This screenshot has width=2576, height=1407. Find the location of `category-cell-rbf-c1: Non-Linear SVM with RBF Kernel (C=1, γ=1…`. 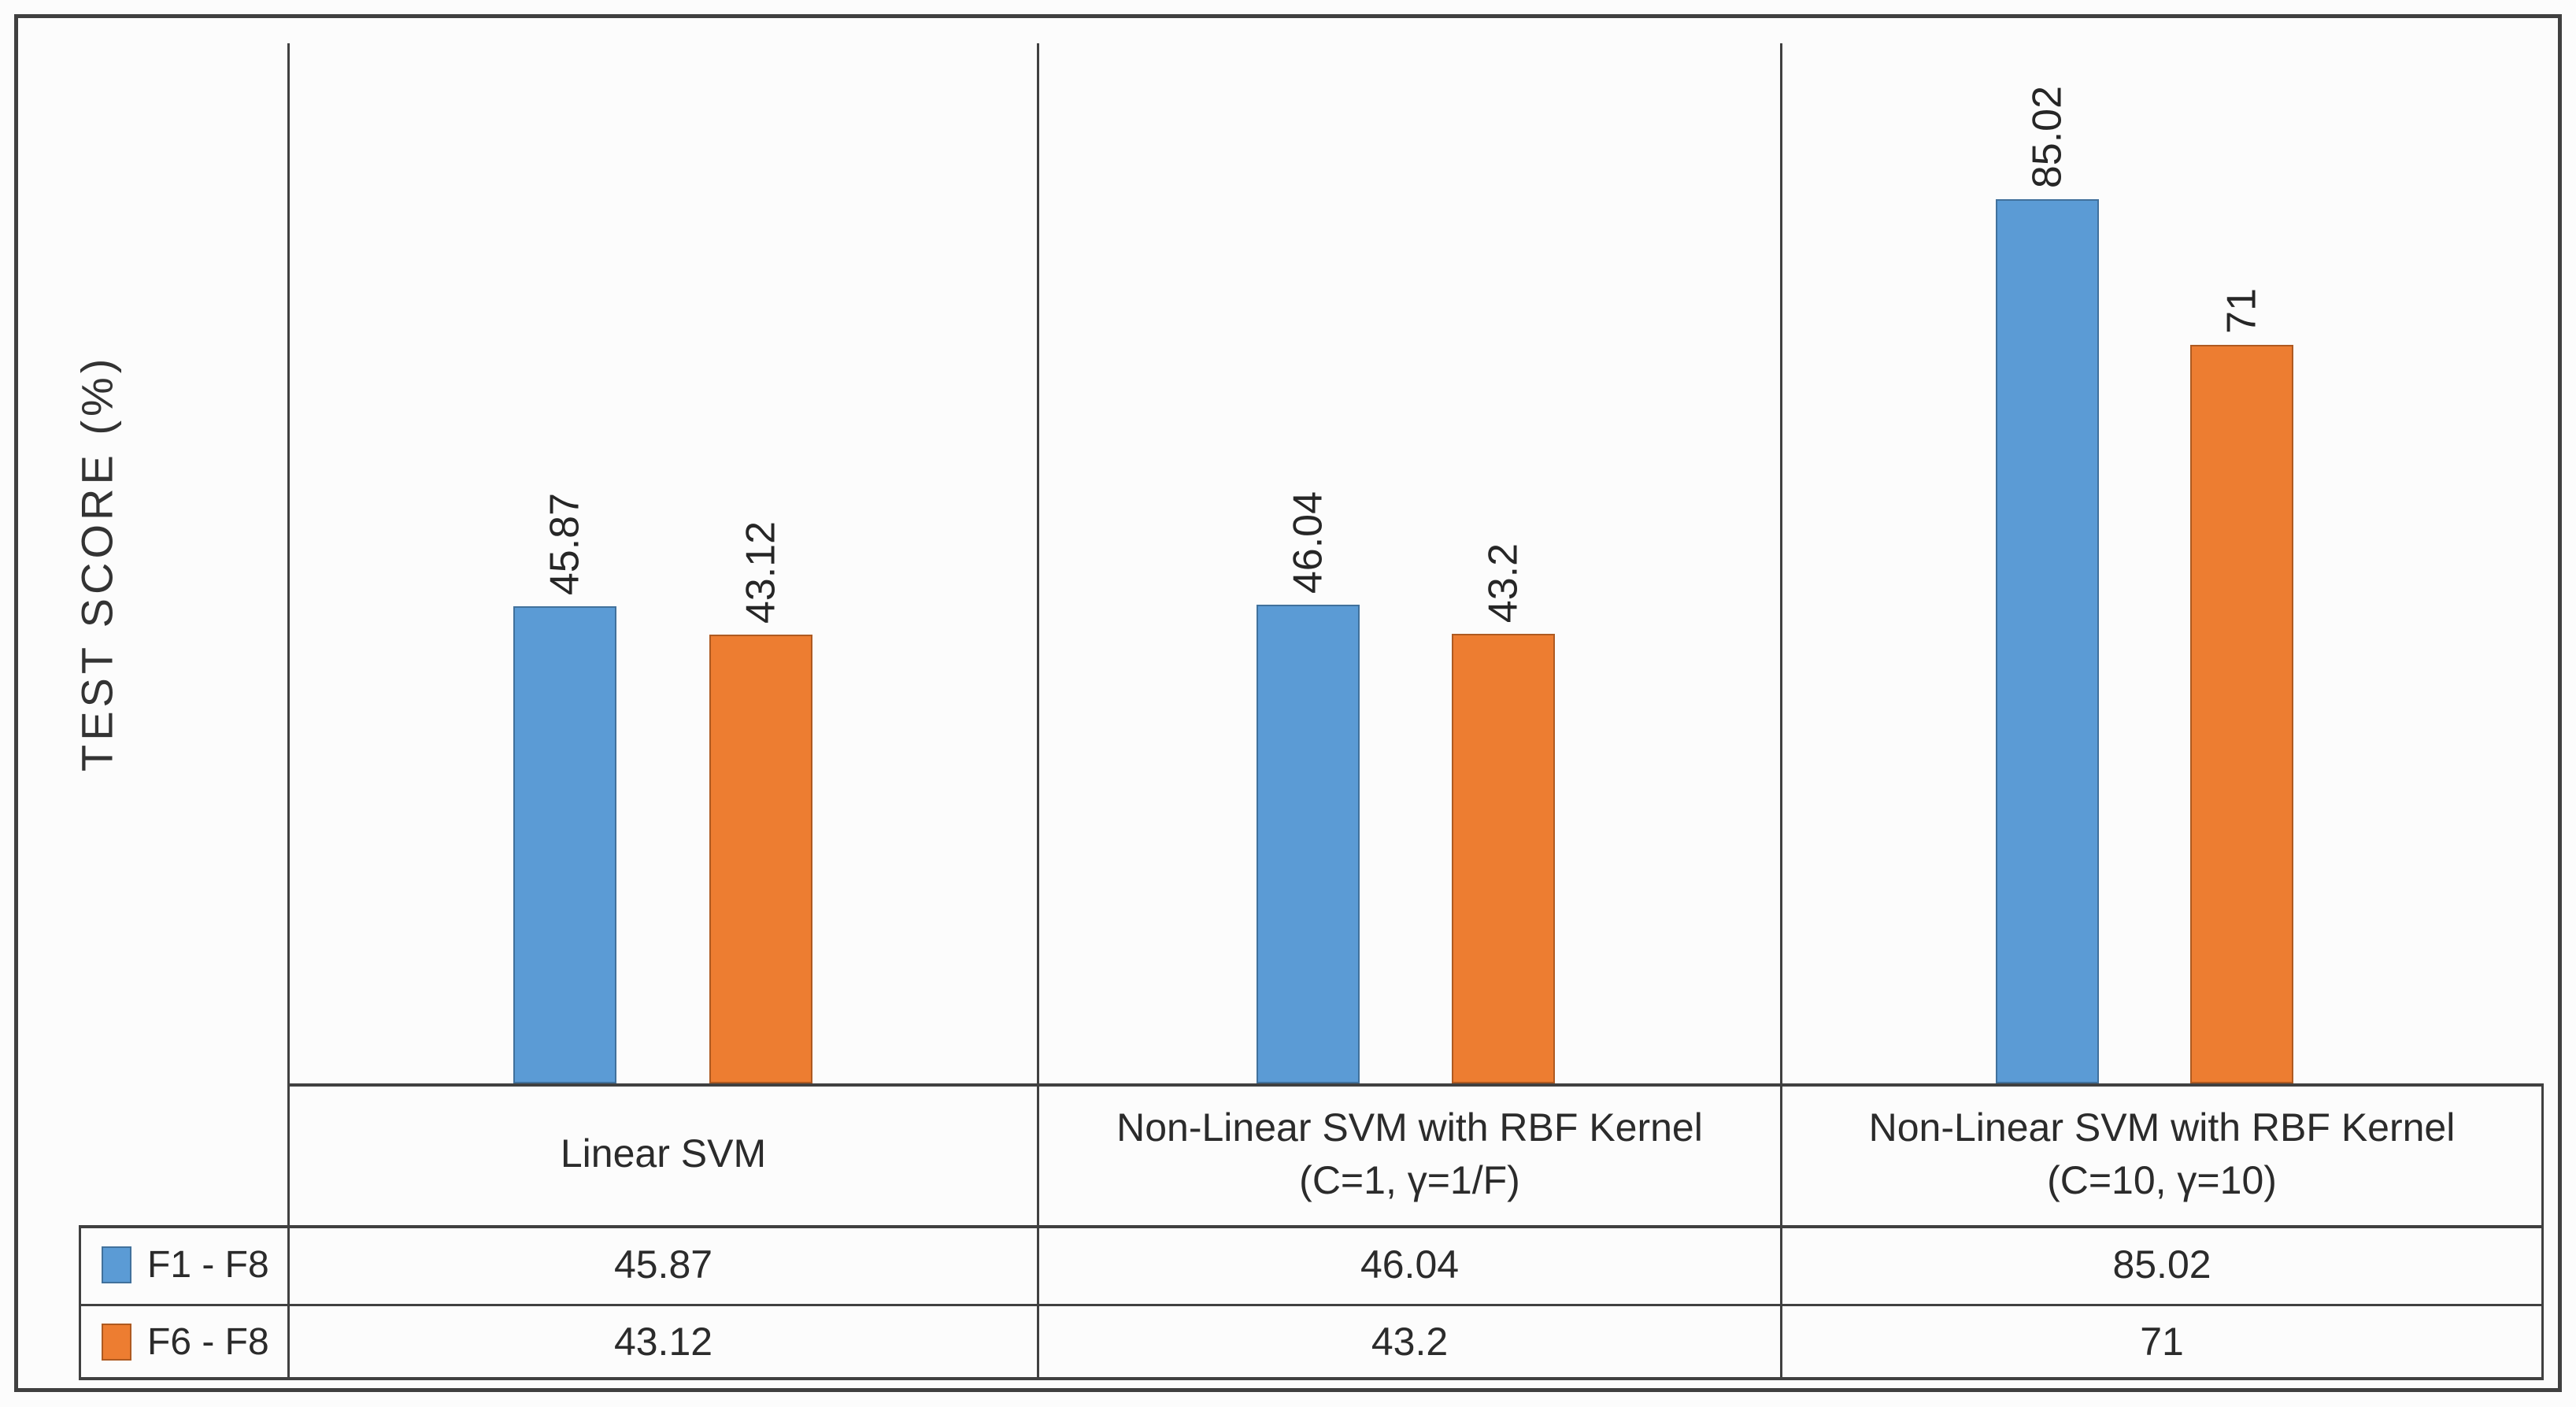

category-cell-rbf-c1: Non-Linear SVM with RBF Kernel (C=1, γ=1… is located at coordinates (1409, 1154).